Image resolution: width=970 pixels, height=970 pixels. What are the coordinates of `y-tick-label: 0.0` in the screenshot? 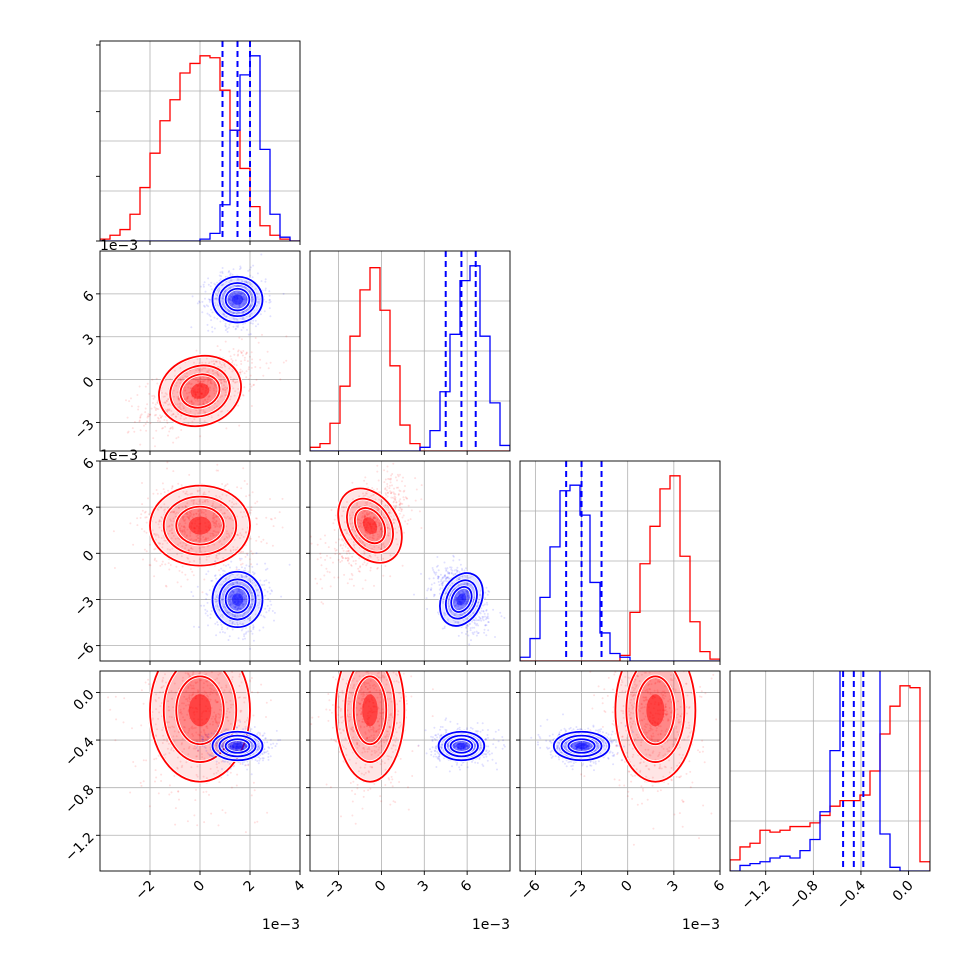 It's located at (84, 700).